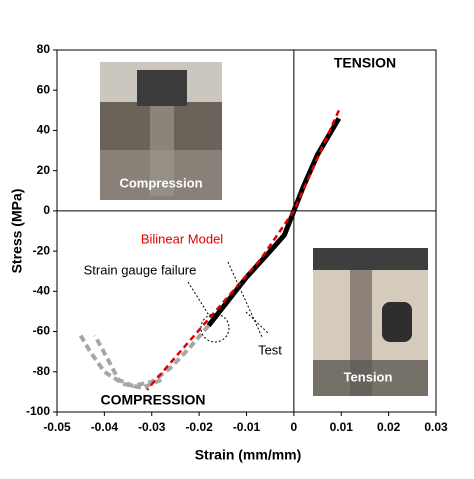  What do you see at coordinates (294, 427) in the screenshot?
I see `x-tick-label: 0` at bounding box center [294, 427].